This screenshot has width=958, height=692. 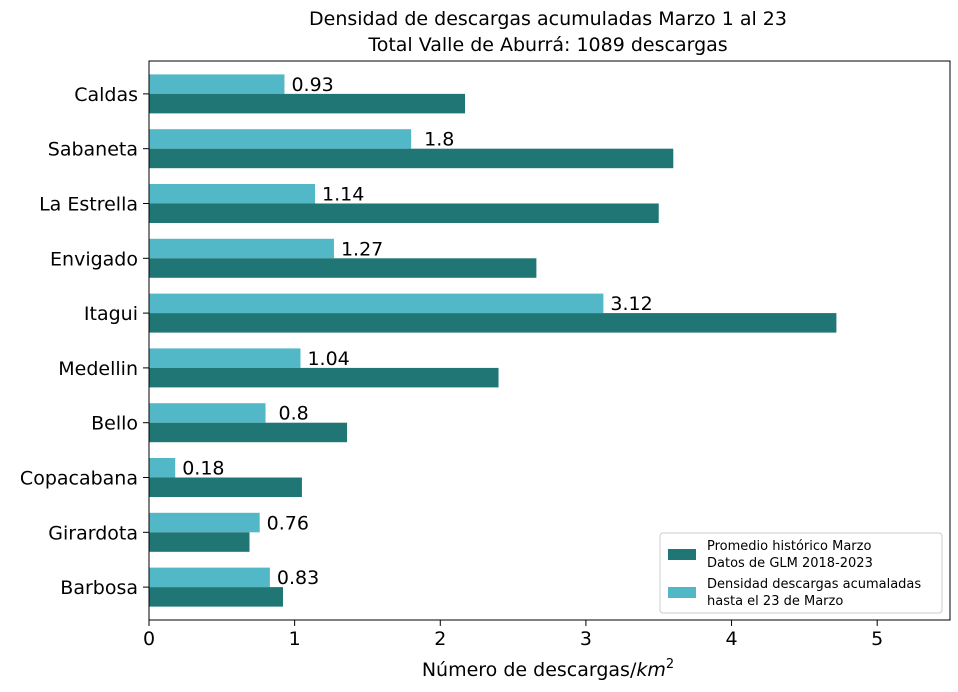 What do you see at coordinates (651, 670) in the screenshot?
I see `x-axis-label-unit: km` at bounding box center [651, 670].